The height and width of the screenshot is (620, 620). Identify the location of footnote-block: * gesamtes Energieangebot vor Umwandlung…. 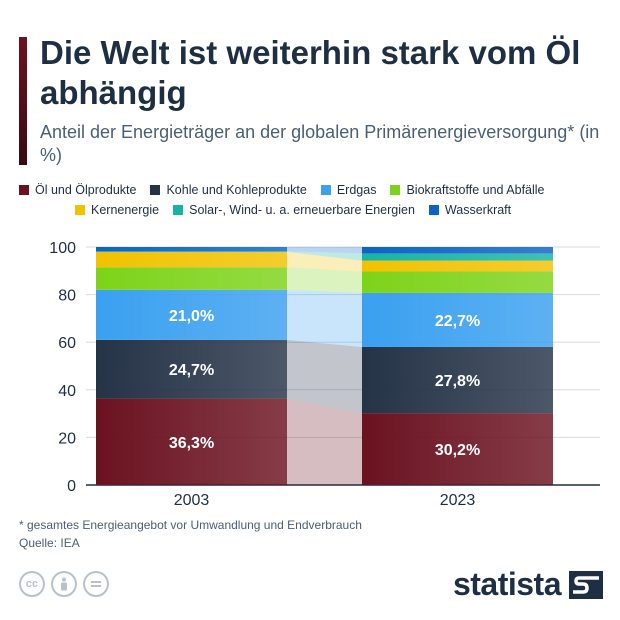
(190, 534).